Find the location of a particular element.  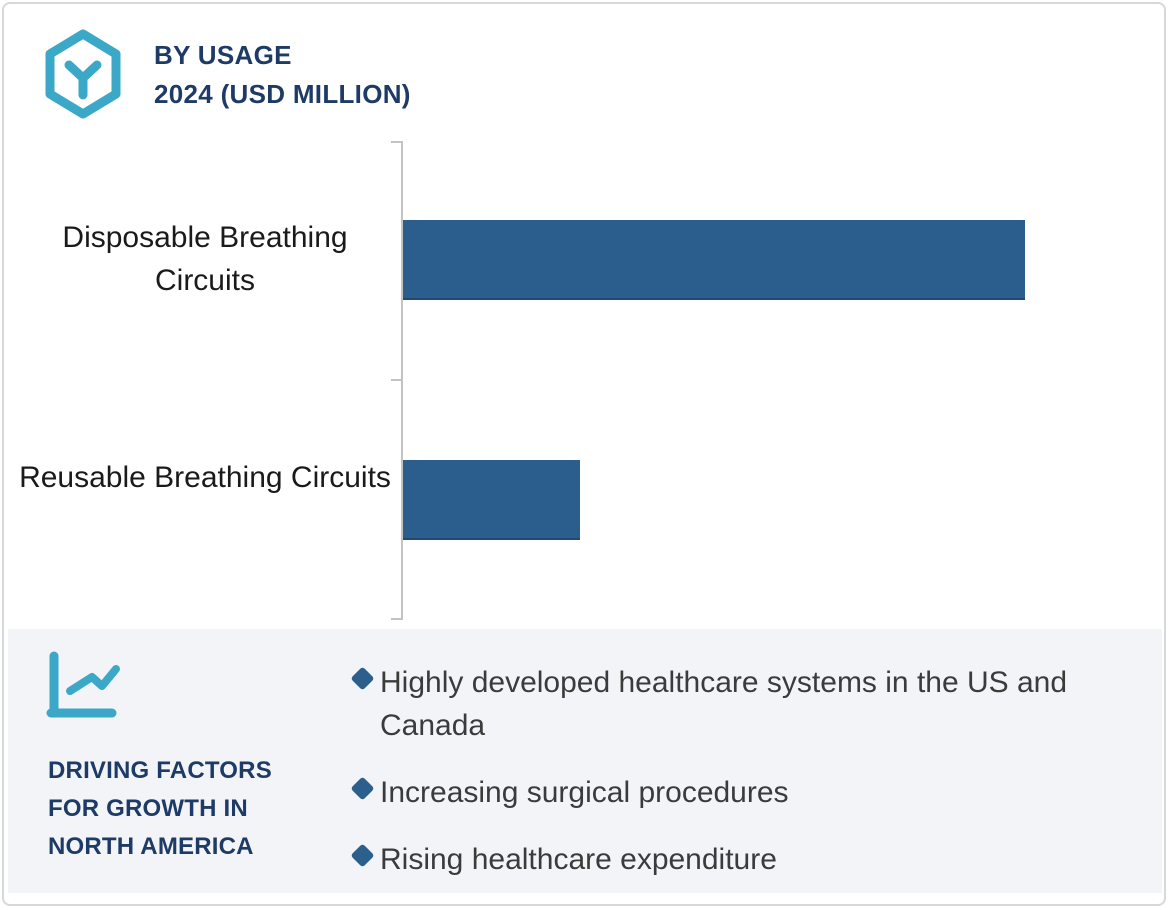

chart-title-line2: 2024 (USD MILLION) is located at coordinates (282, 94).